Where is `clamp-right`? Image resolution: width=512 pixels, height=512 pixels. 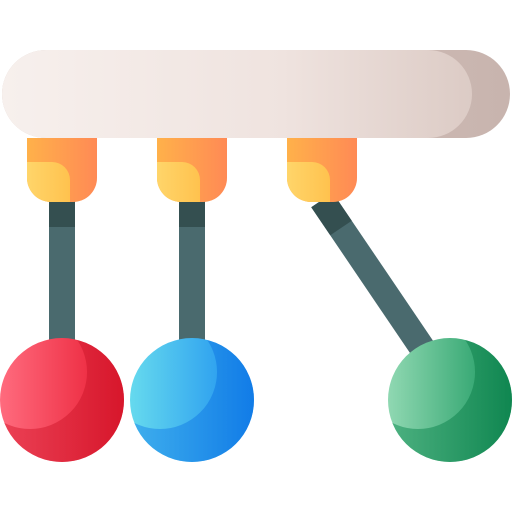 clamp-right is located at coordinates (322, 170).